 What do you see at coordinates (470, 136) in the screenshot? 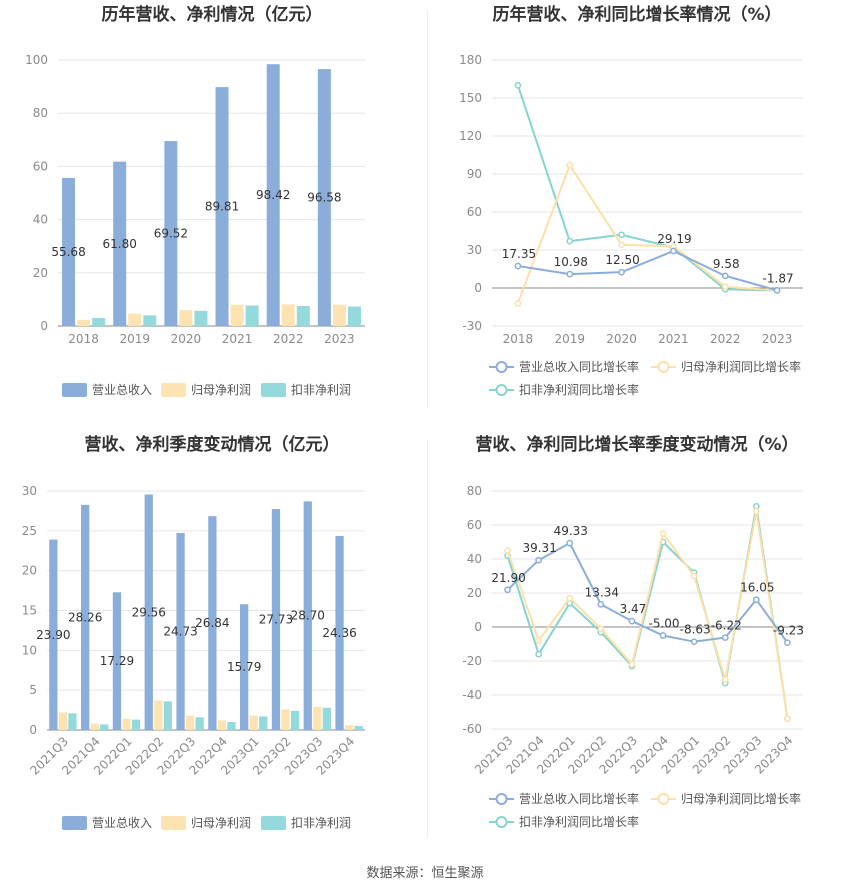
I see `y-tick-label: 120` at bounding box center [470, 136].